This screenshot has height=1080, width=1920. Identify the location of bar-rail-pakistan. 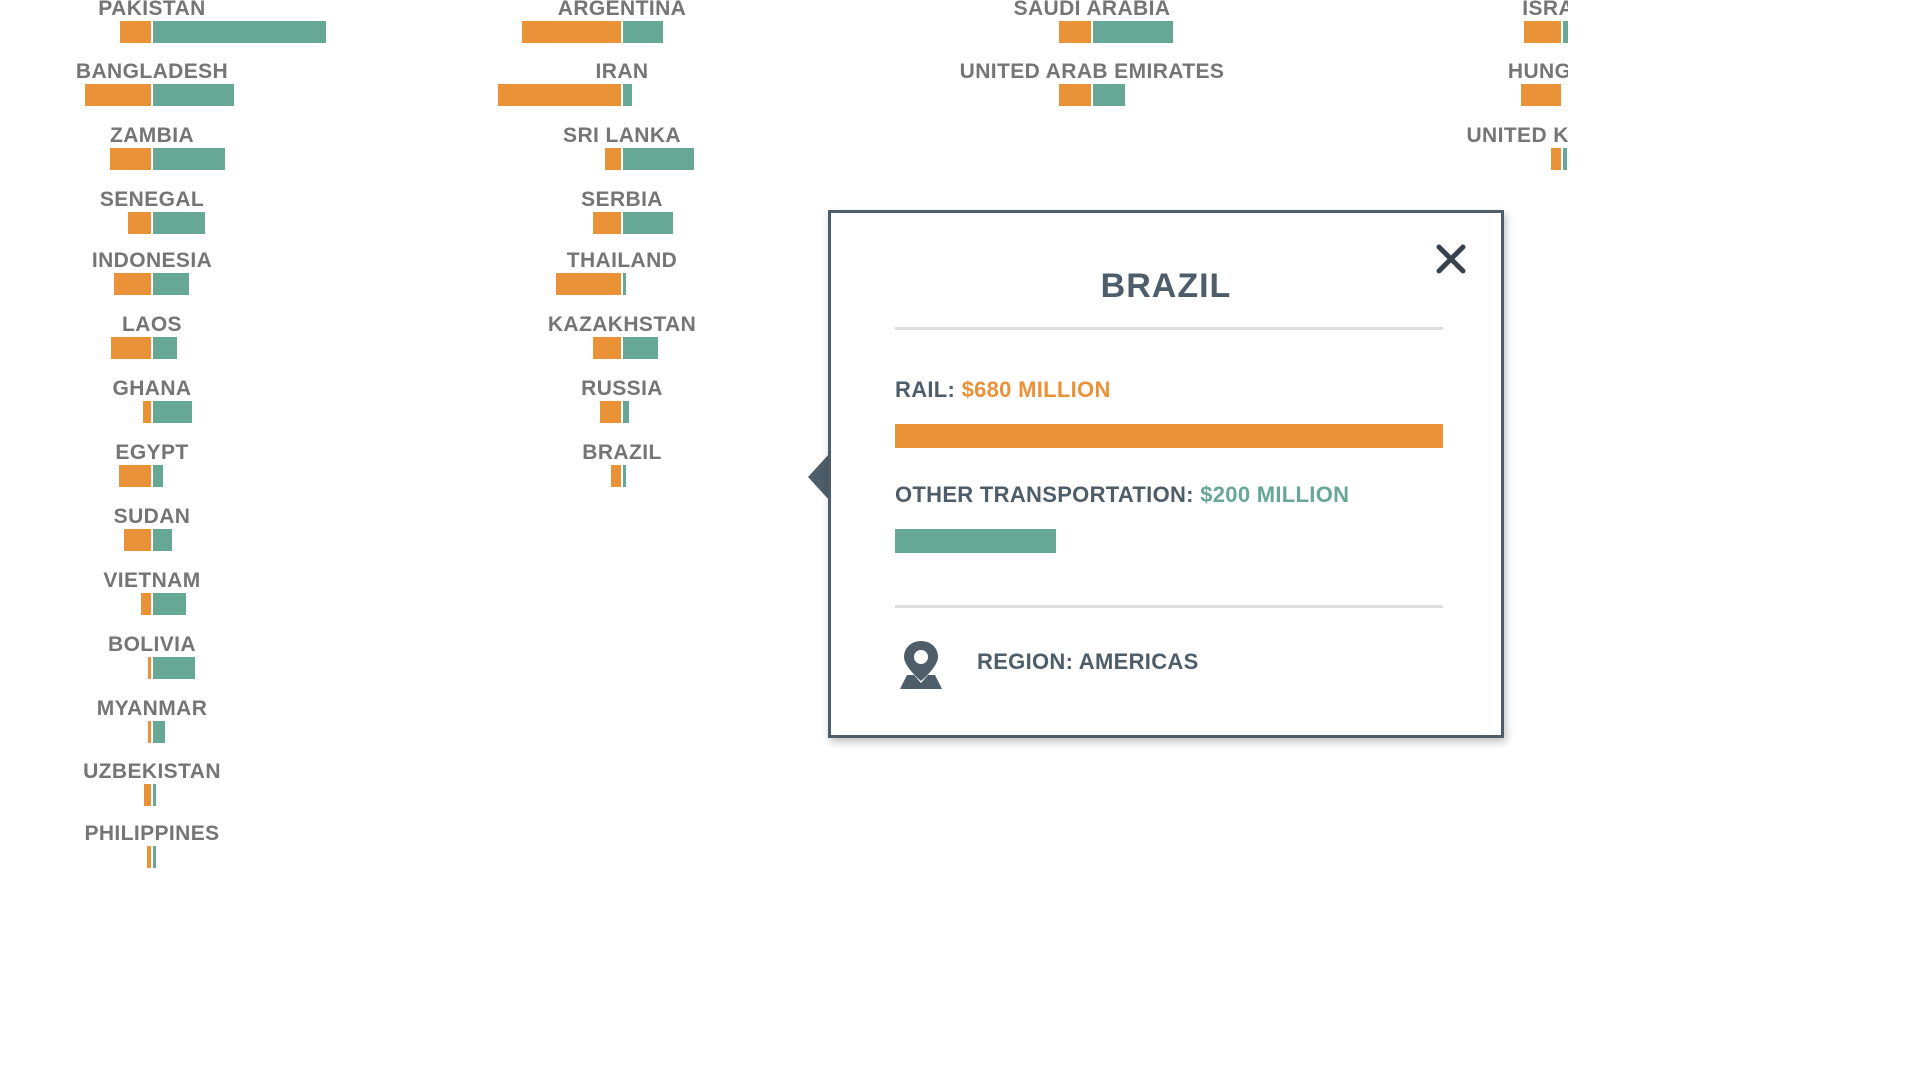
(135, 32).